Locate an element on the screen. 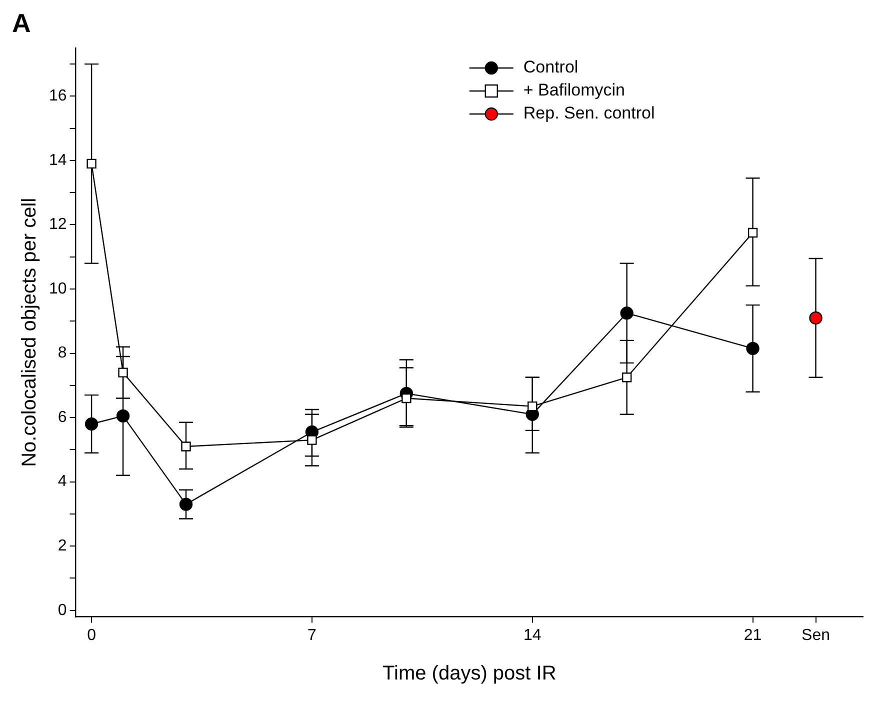  y-tick-label: 4 is located at coordinates (62, 481).